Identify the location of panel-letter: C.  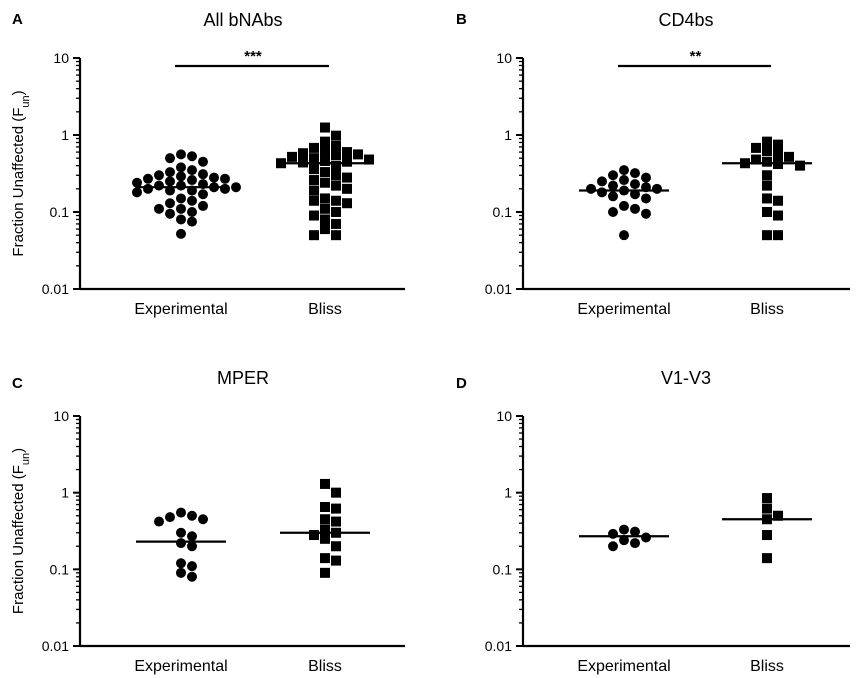
(17, 383).